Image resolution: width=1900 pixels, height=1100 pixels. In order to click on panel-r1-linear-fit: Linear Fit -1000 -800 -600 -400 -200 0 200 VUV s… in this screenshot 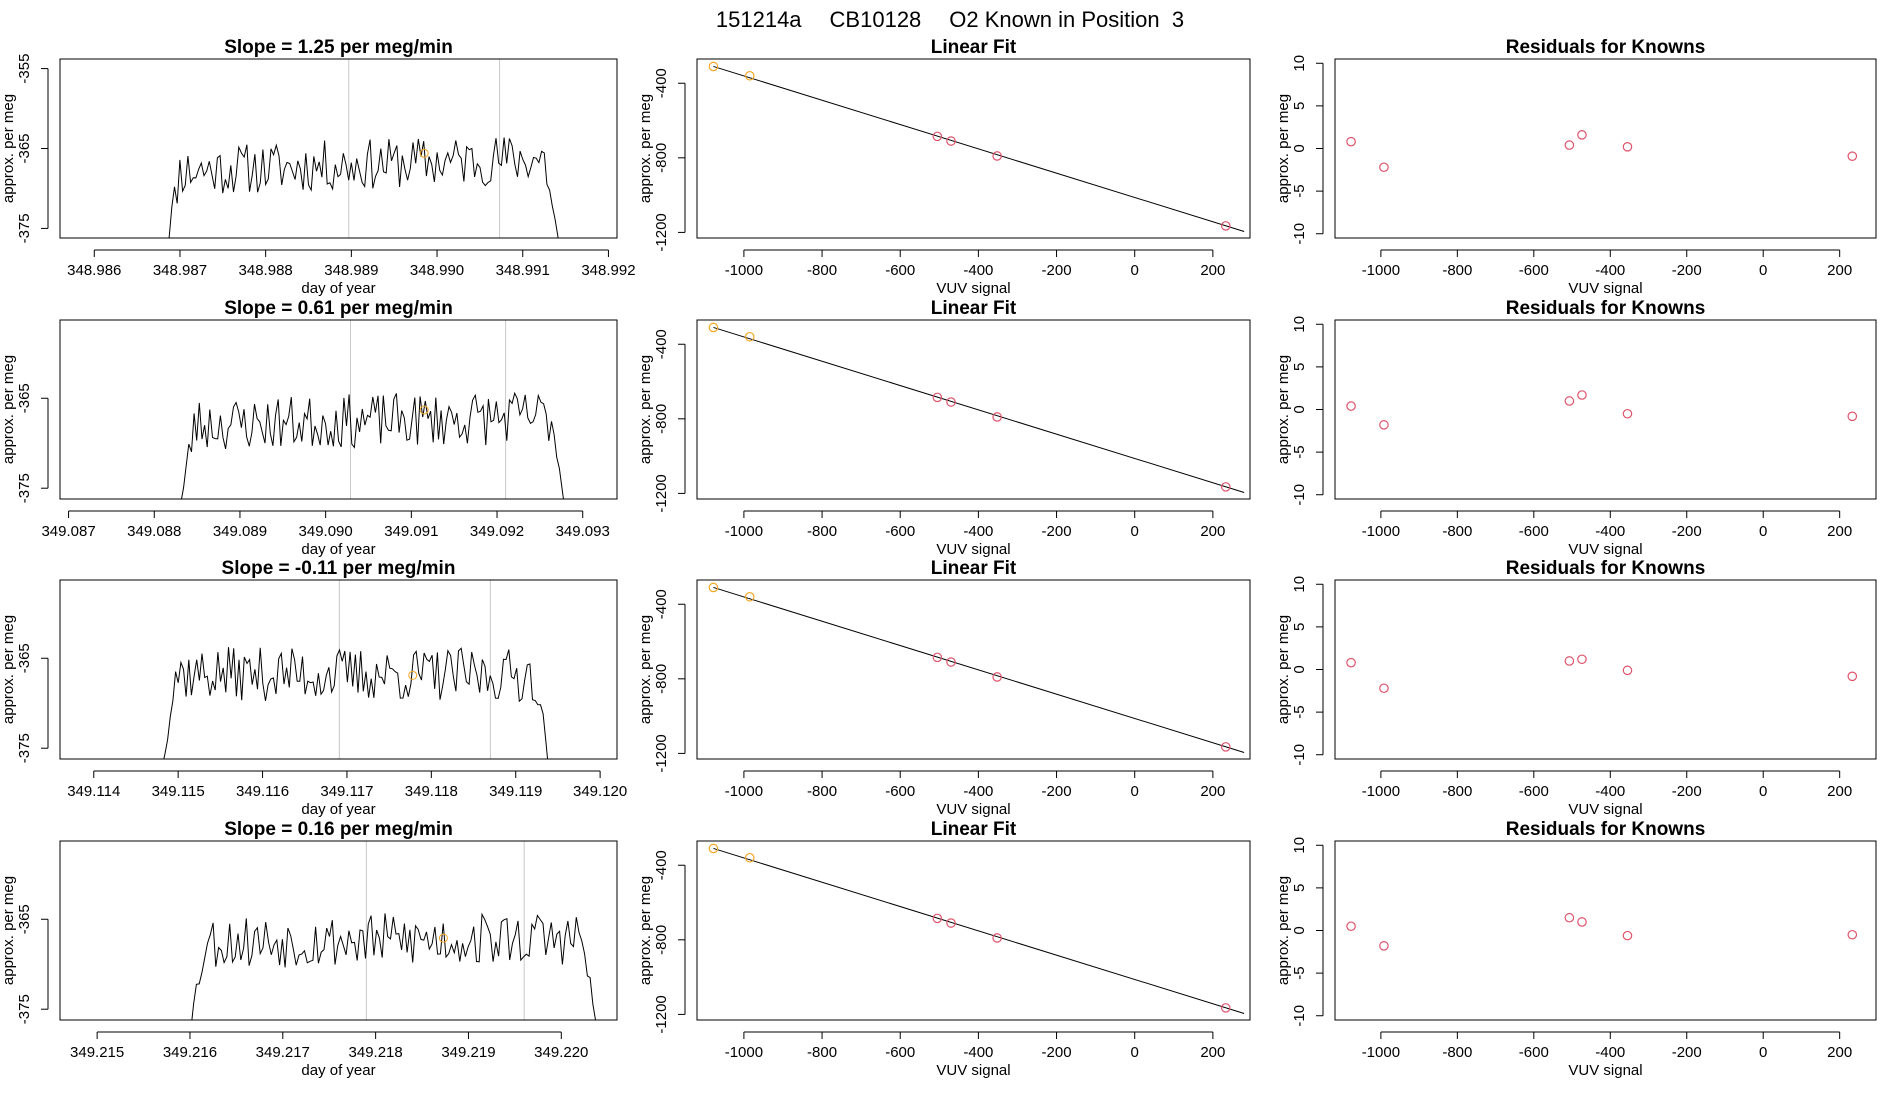, I will do `click(944, 167)`.